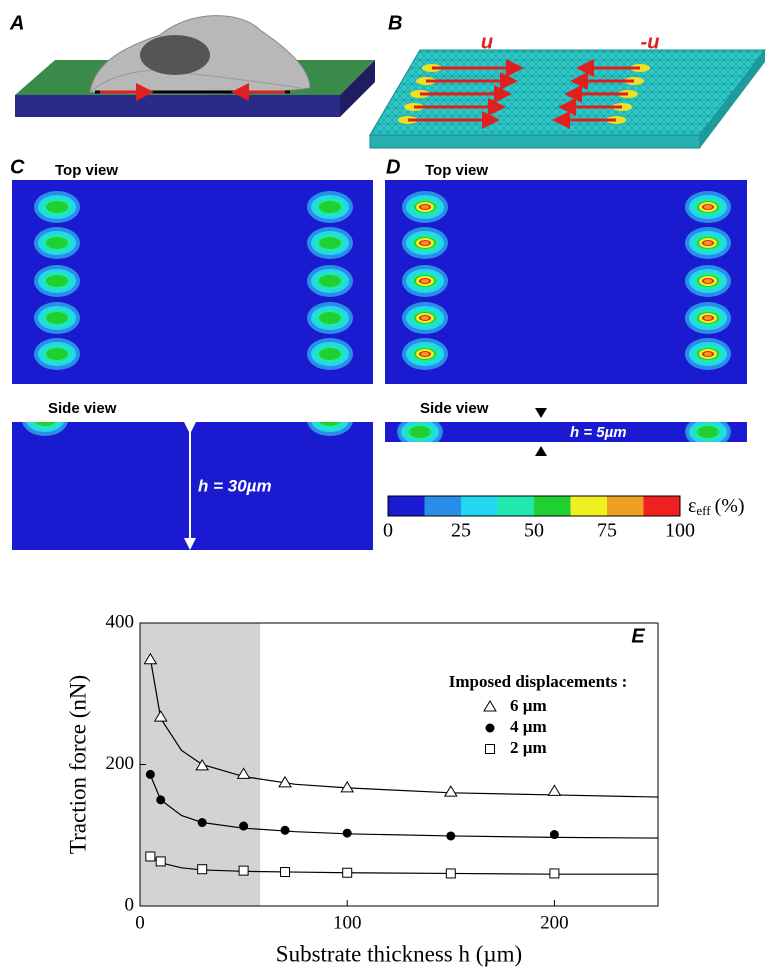 This screenshot has height=976, width=771. Describe the element at coordinates (528, 705) in the screenshot. I see `legend-label: 6 µm` at that location.